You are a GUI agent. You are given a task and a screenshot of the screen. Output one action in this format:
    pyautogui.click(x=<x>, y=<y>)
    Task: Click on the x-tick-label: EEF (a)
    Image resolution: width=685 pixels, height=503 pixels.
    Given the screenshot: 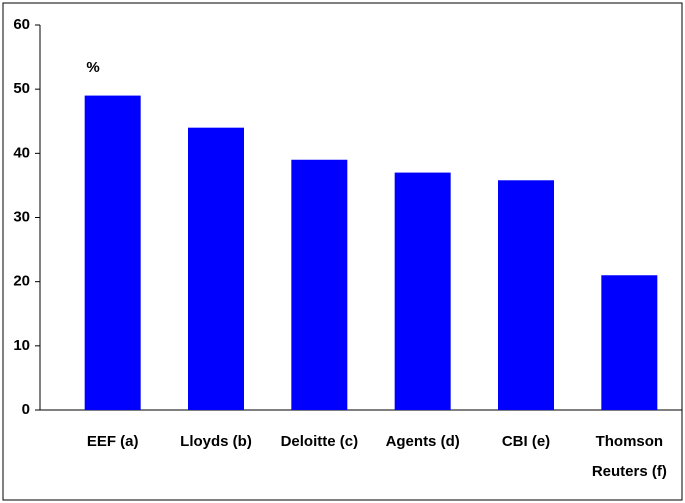 What is the action you would take?
    pyautogui.click(x=112, y=441)
    